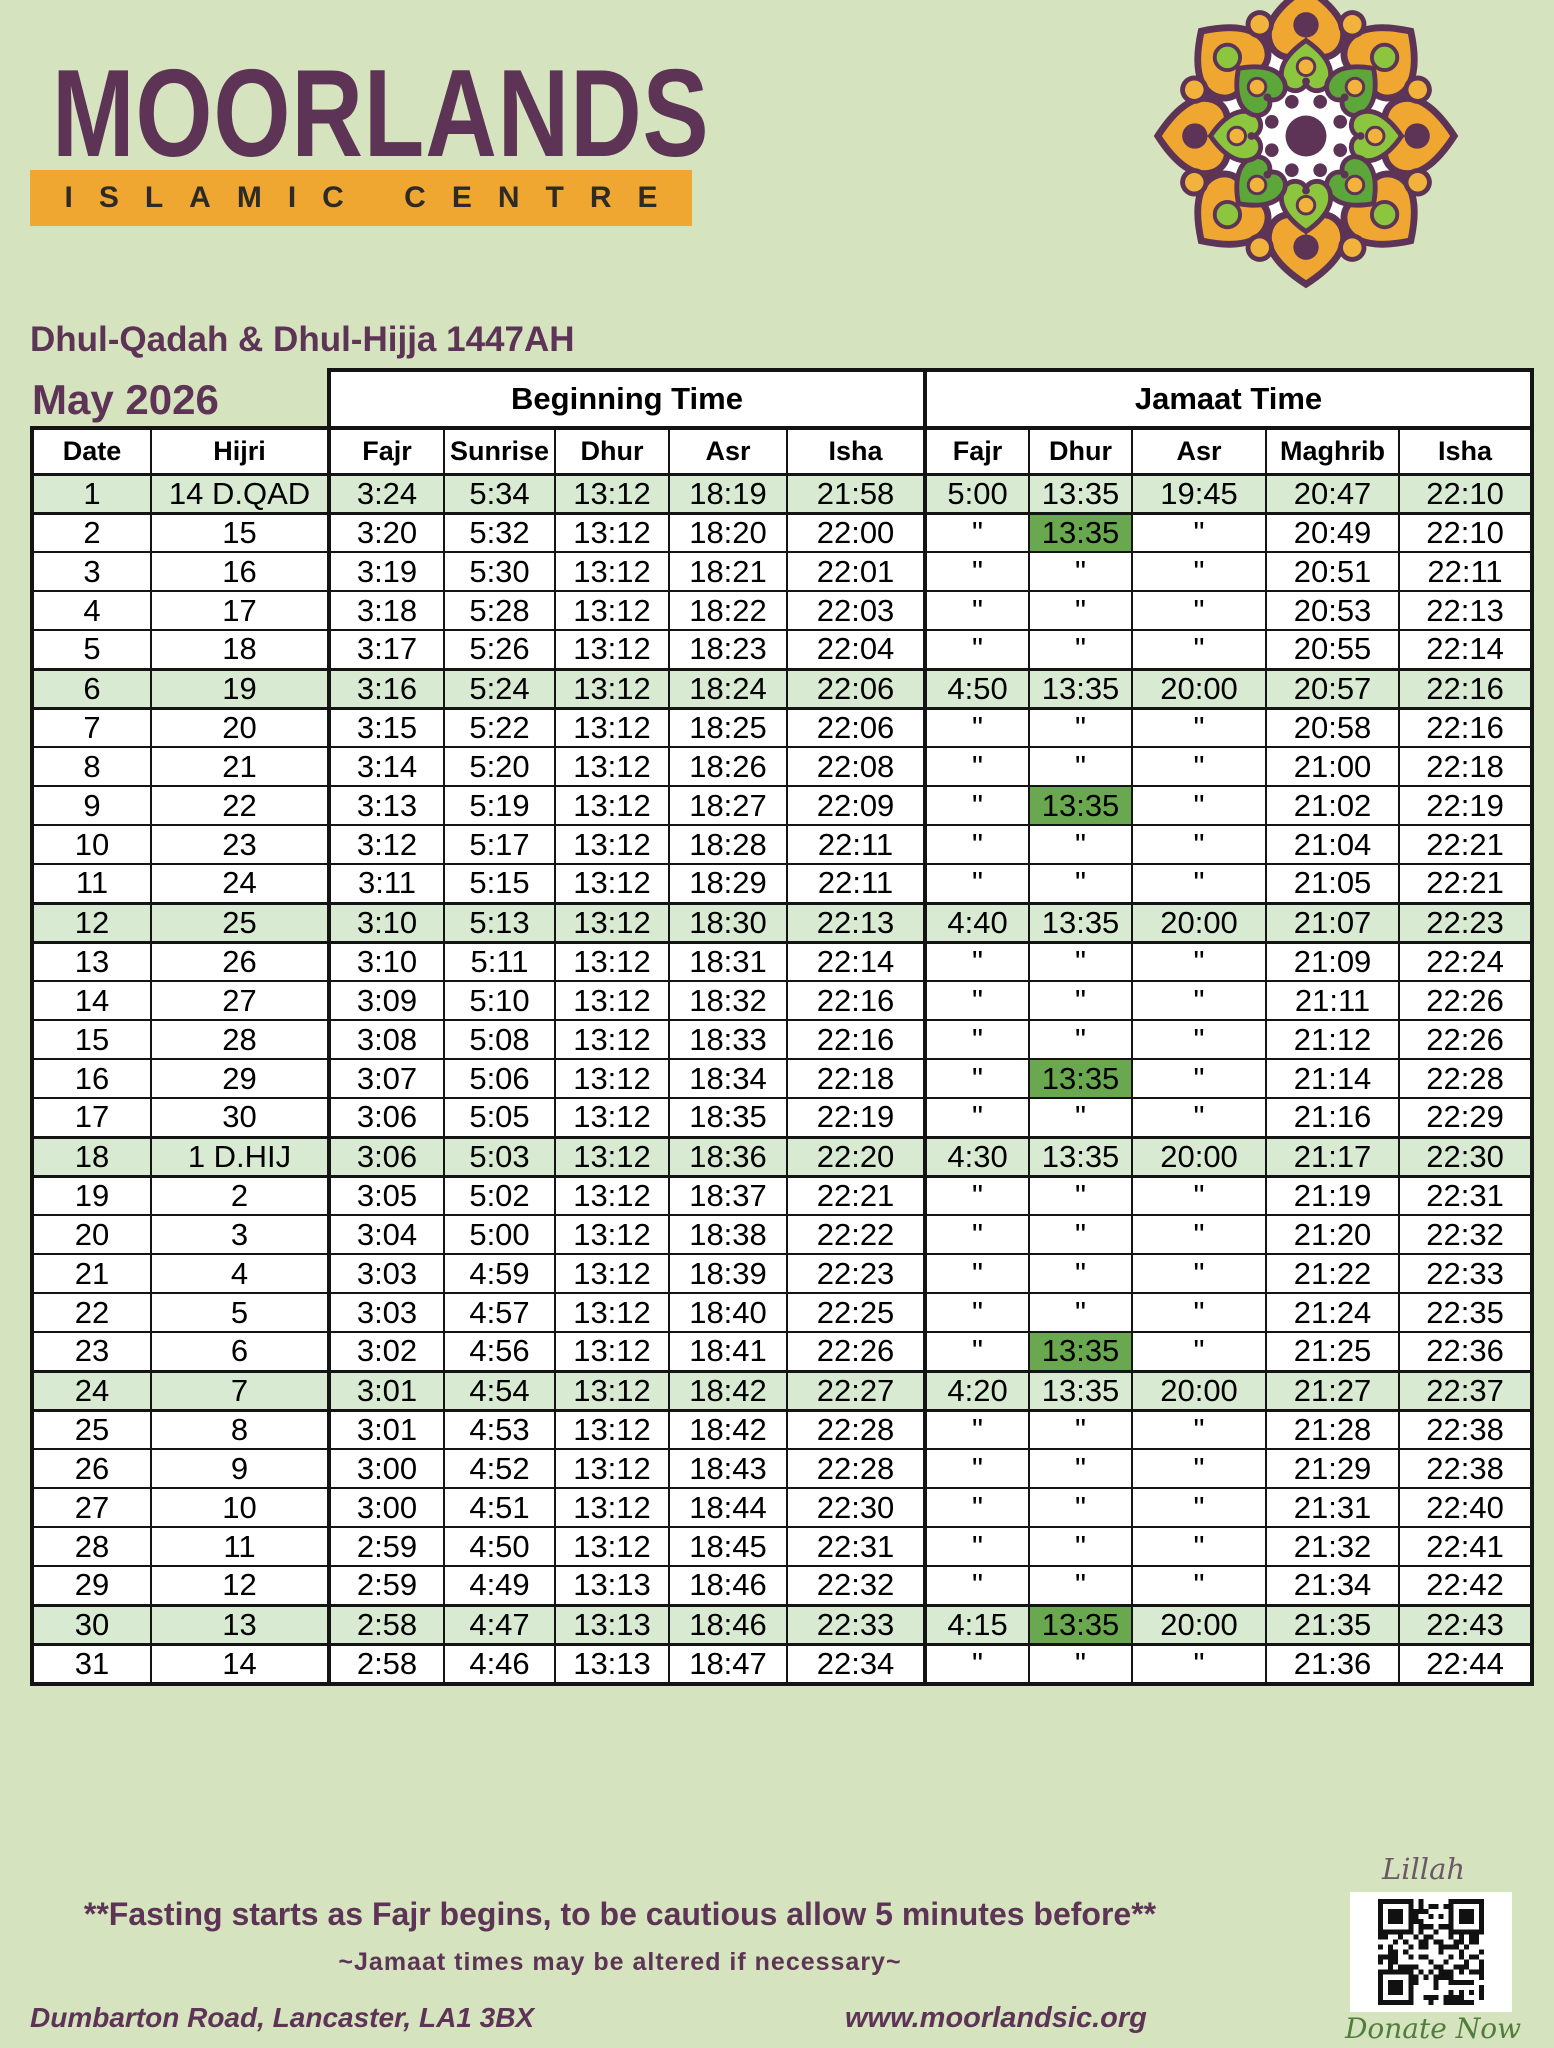  I want to click on cell-maghrib-jamaat: 21:17, so click(1333, 1156).